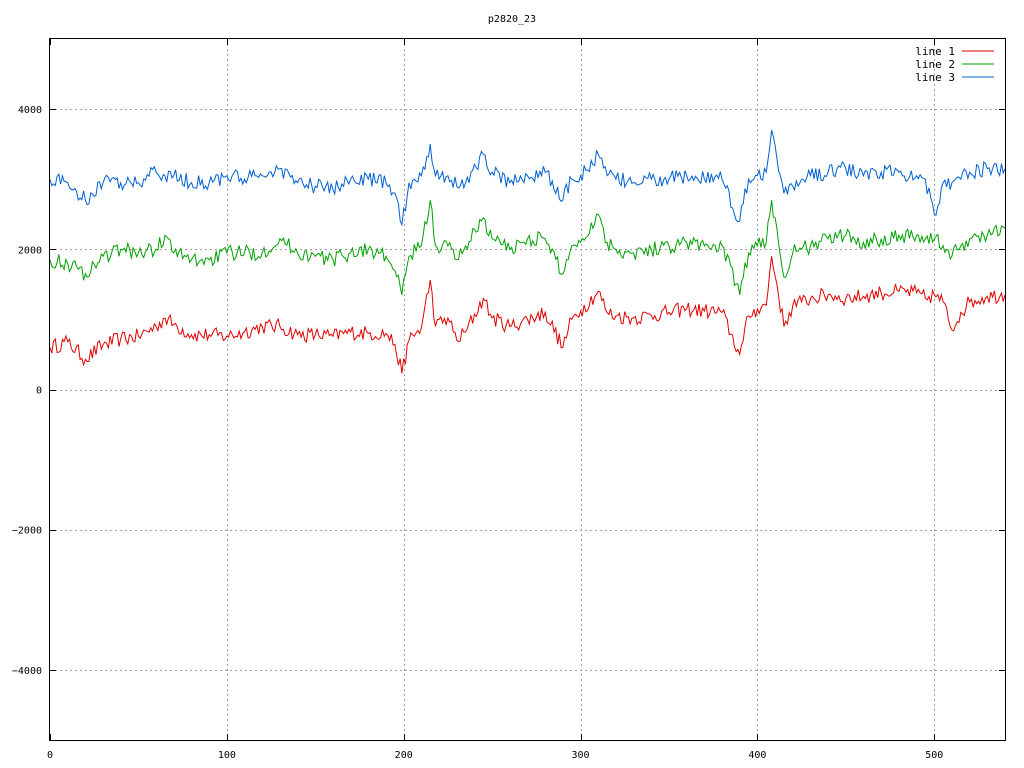  What do you see at coordinates (935, 51) in the screenshot?
I see `legend-label: line 1` at bounding box center [935, 51].